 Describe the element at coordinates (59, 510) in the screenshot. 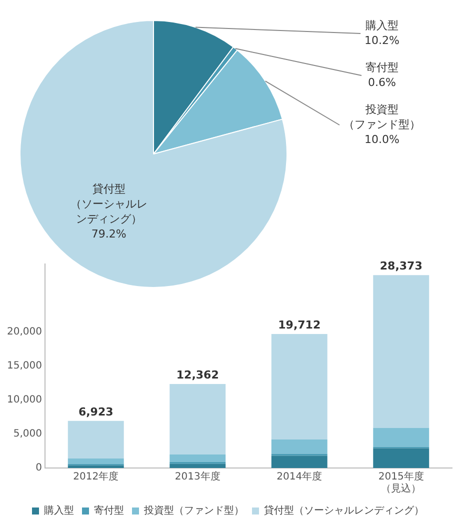

I see `legend-label: 購入型` at that location.